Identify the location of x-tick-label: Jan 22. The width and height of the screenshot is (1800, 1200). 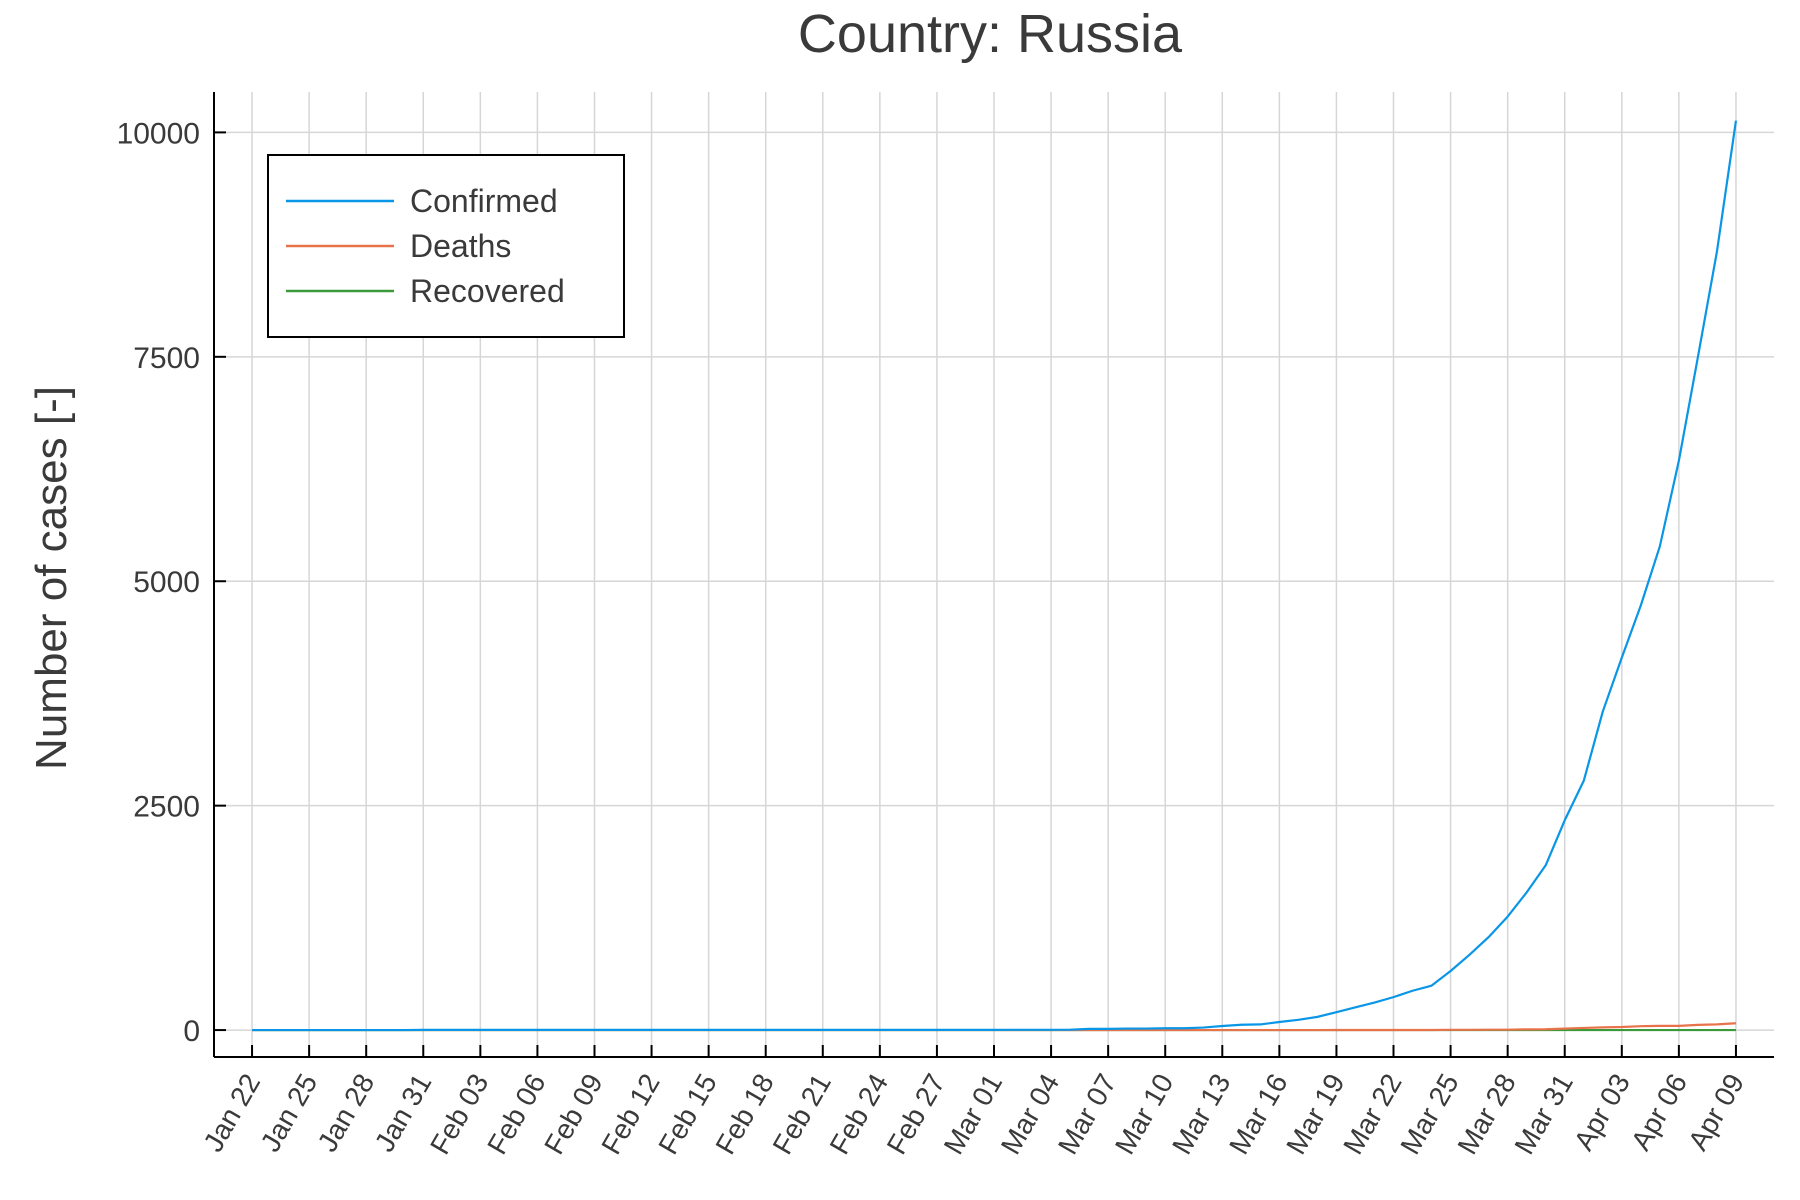
(231, 1113).